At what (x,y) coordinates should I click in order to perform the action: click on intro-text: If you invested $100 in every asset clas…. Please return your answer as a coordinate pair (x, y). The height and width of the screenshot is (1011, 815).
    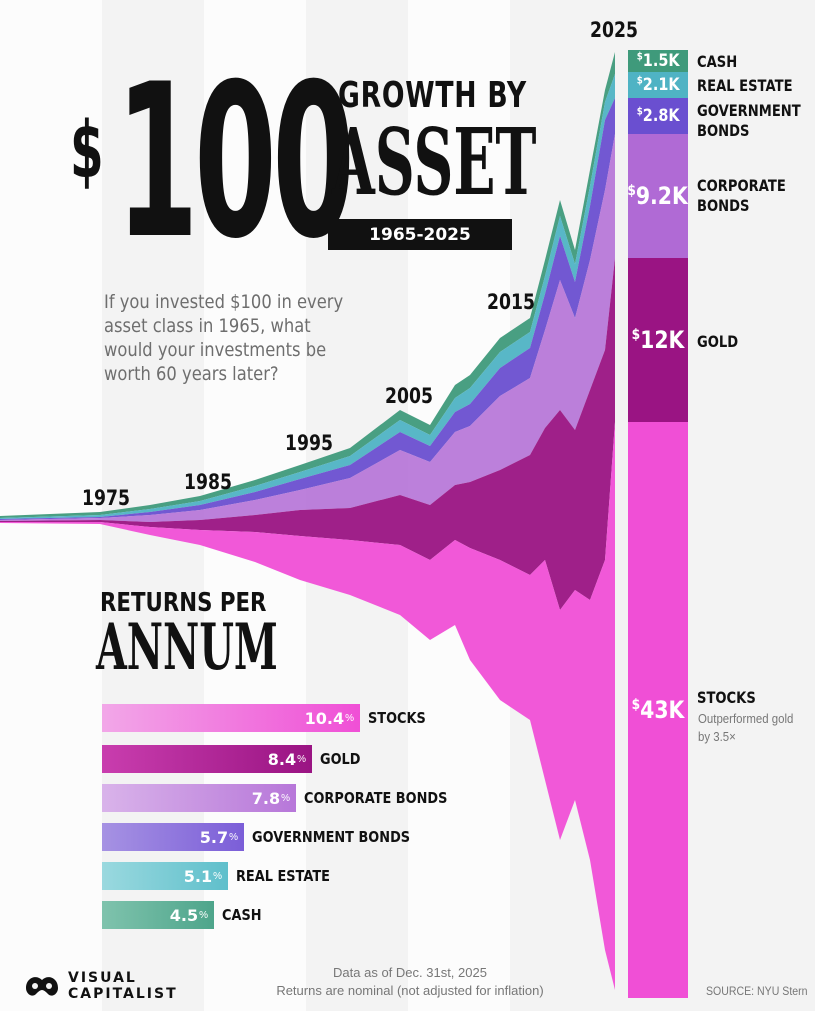
    Looking at the image, I should click on (224, 338).